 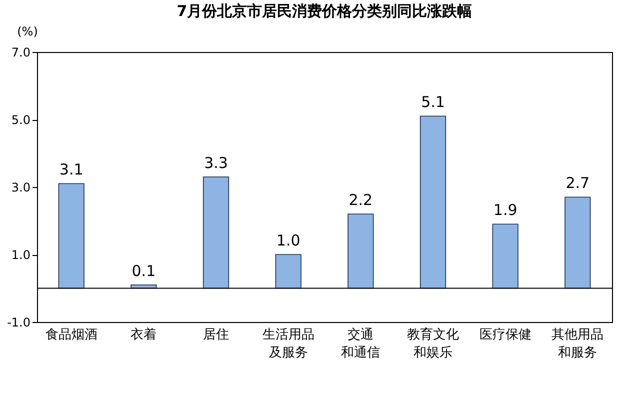 What do you see at coordinates (360, 200) in the screenshot?
I see `data-label: 2.2` at bounding box center [360, 200].